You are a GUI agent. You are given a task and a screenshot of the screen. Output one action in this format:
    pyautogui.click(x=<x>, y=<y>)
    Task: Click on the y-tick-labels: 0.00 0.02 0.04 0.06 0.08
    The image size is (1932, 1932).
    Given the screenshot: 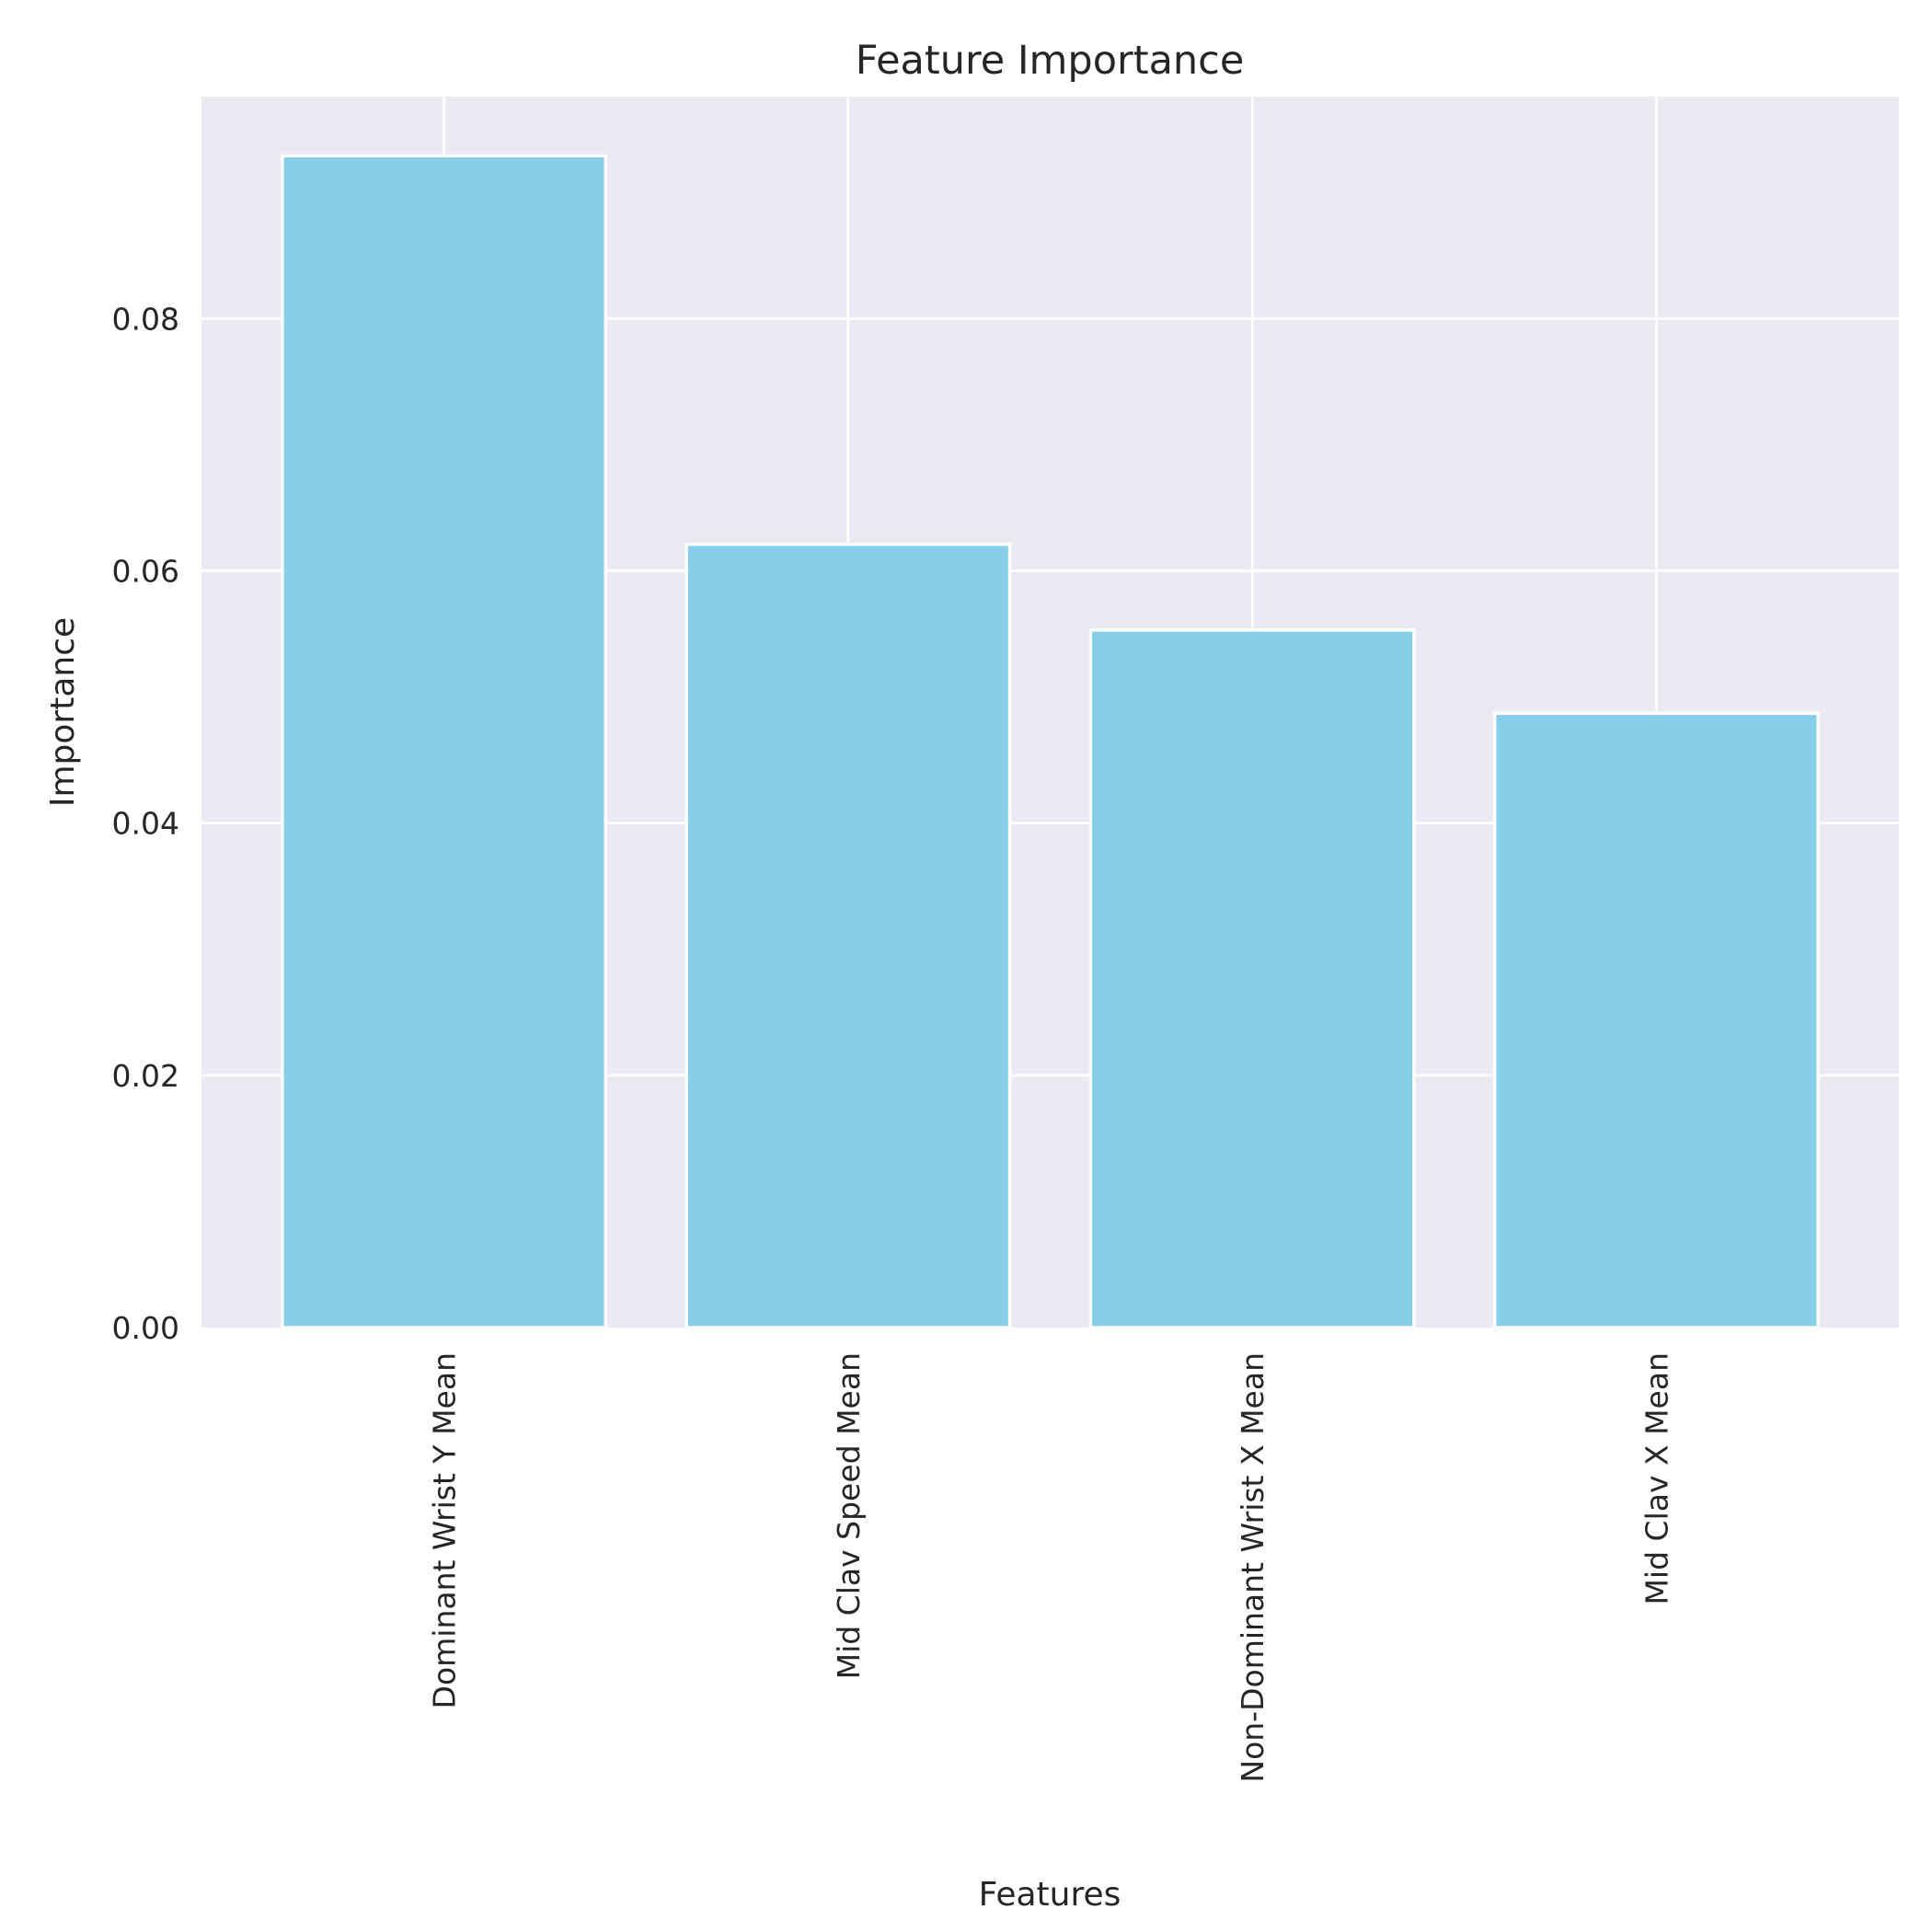 What is the action you would take?
    pyautogui.click(x=145, y=823)
    